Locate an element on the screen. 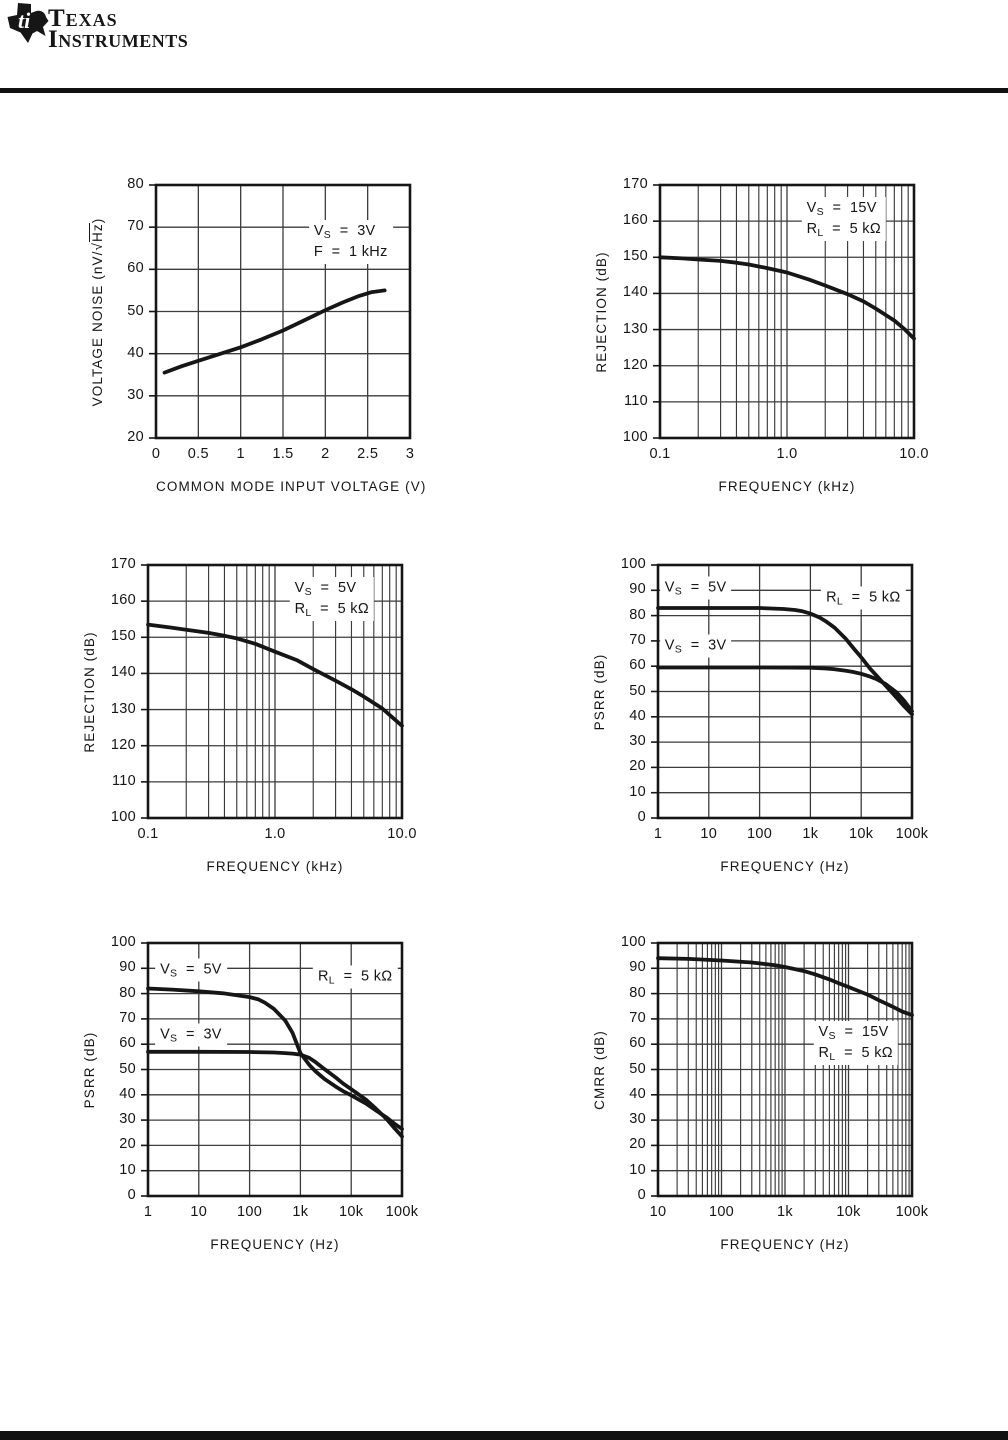  y-tick-label: 90 is located at coordinates (637, 589).